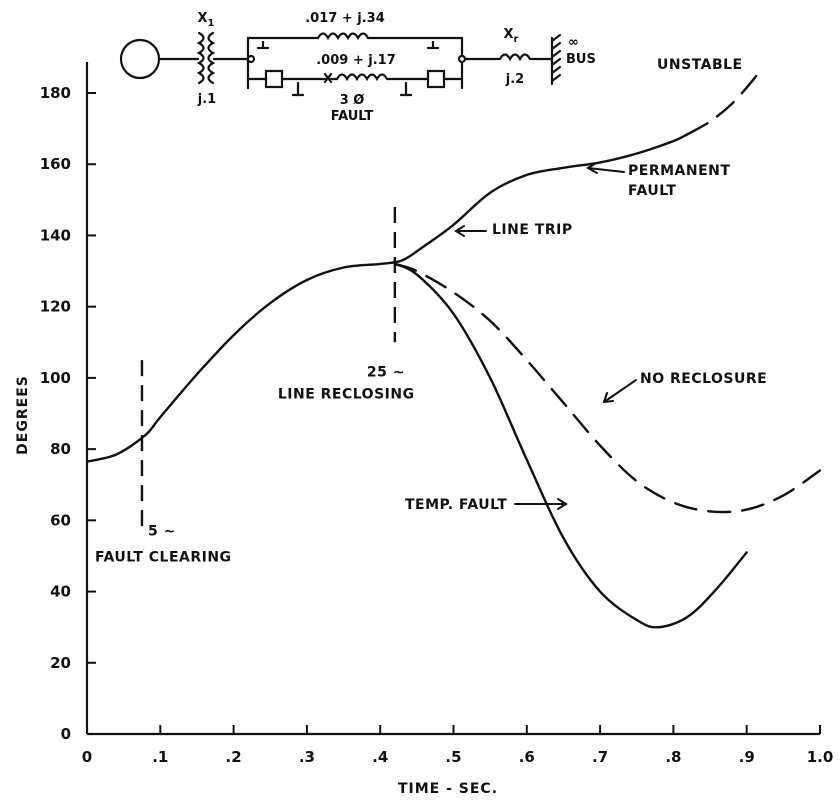 This screenshot has width=840, height=801. What do you see at coordinates (724, 101) in the screenshot?
I see `series-line-unstable` at bounding box center [724, 101].